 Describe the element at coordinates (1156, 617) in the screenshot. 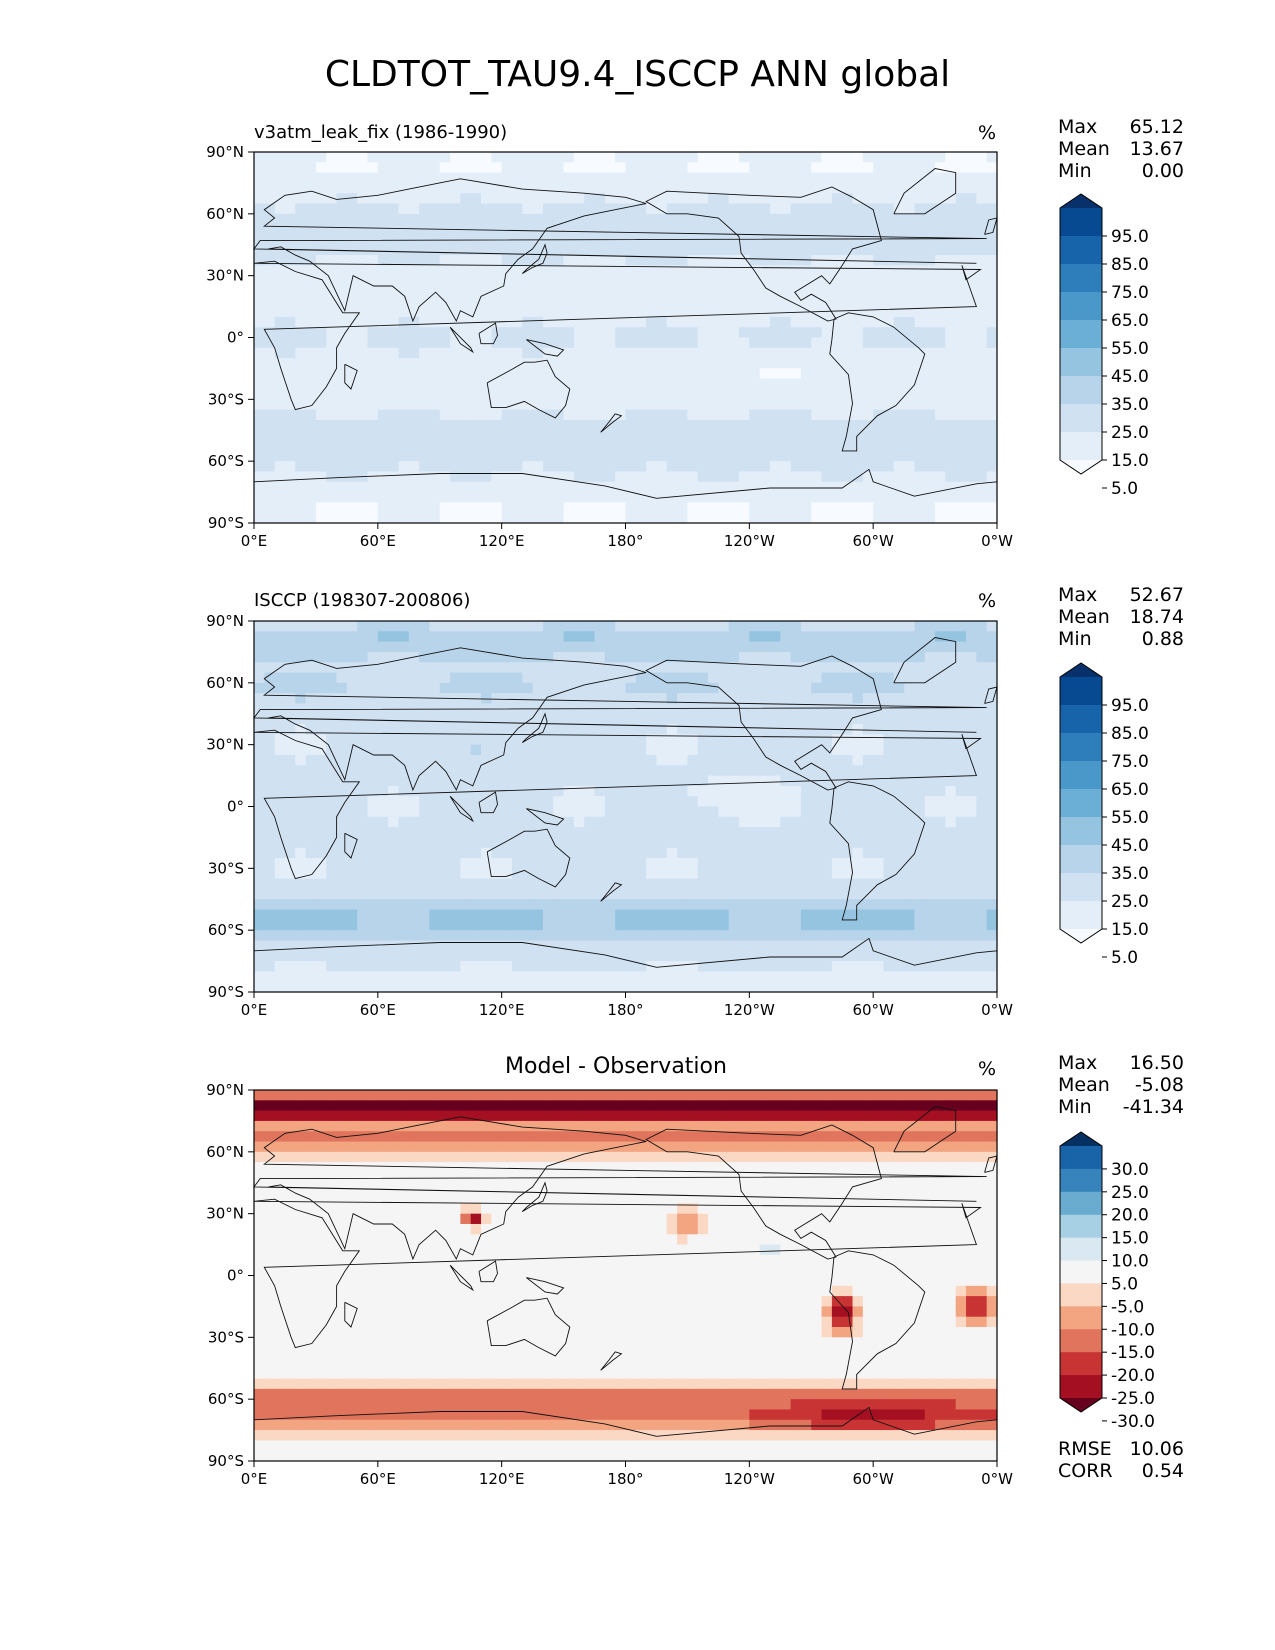

I see `panel-2-stat-mean: 18.74` at that location.